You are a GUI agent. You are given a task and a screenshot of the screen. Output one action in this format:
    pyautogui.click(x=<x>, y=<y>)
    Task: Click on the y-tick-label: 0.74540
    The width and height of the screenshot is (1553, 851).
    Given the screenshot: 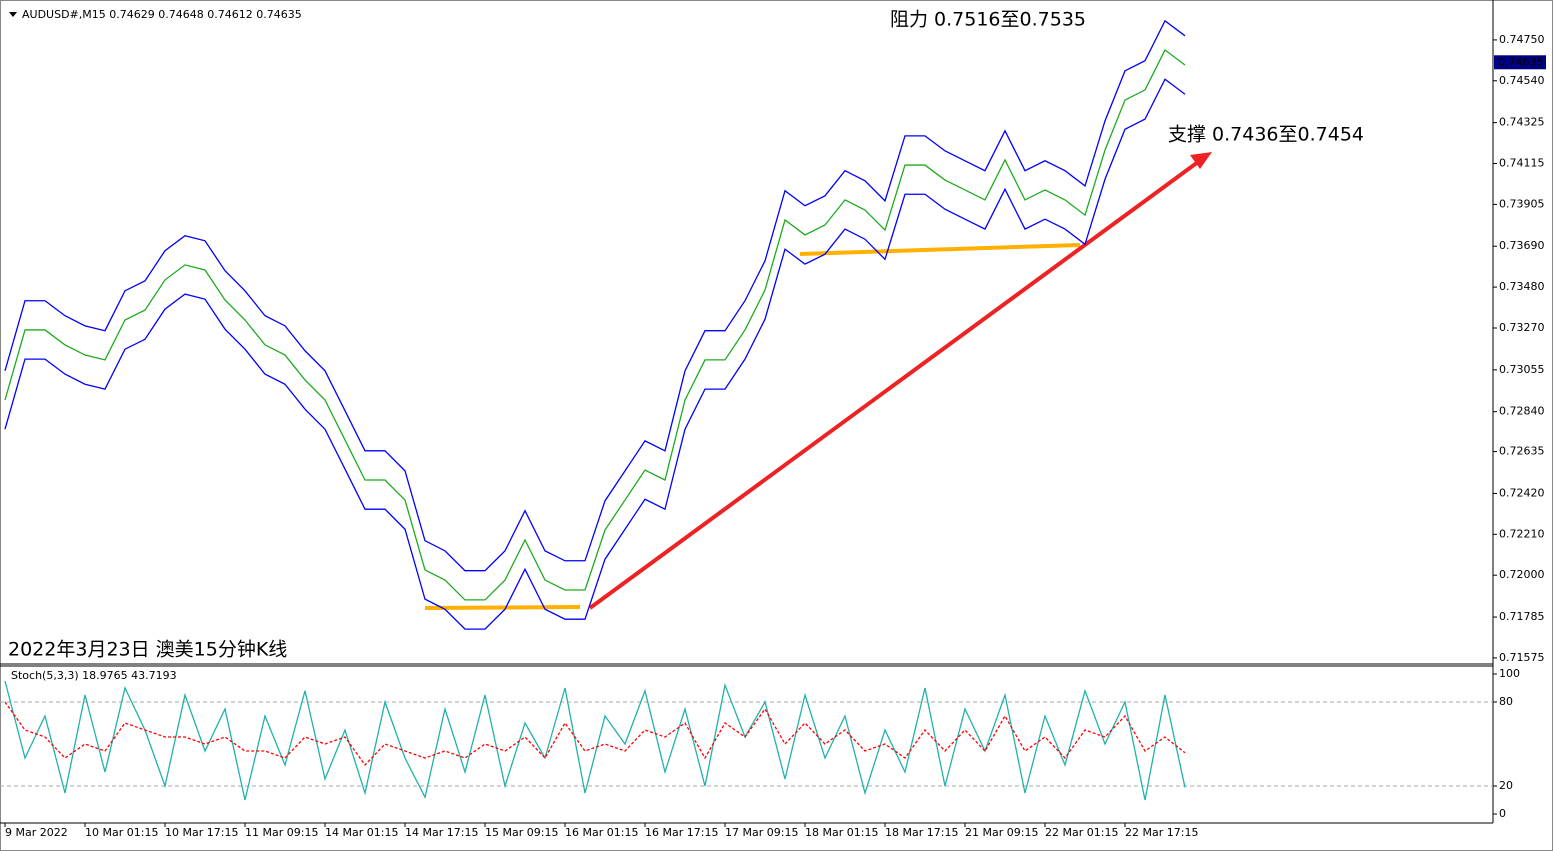 What is the action you would take?
    pyautogui.click(x=1522, y=80)
    